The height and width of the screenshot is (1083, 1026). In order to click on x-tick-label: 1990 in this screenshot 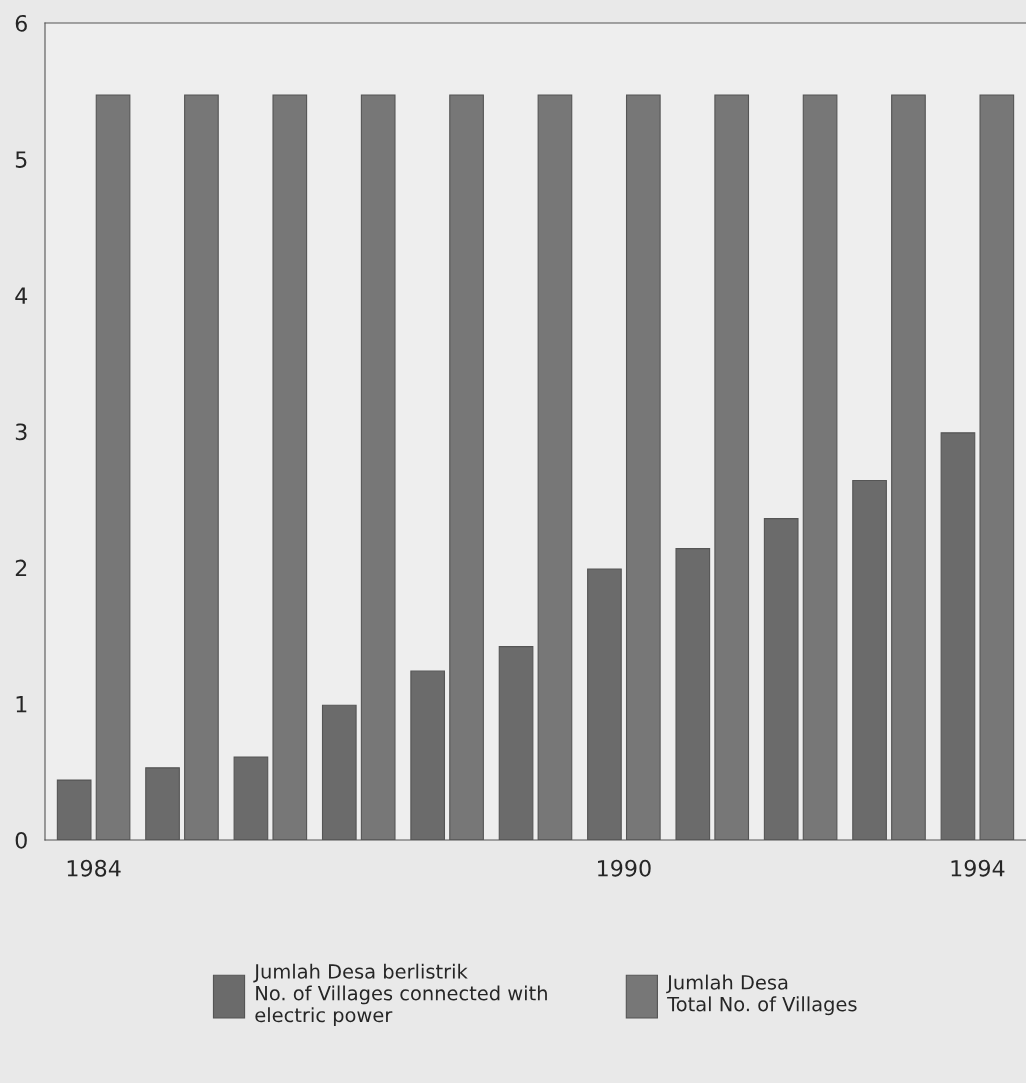, I will do `click(624, 868)`.